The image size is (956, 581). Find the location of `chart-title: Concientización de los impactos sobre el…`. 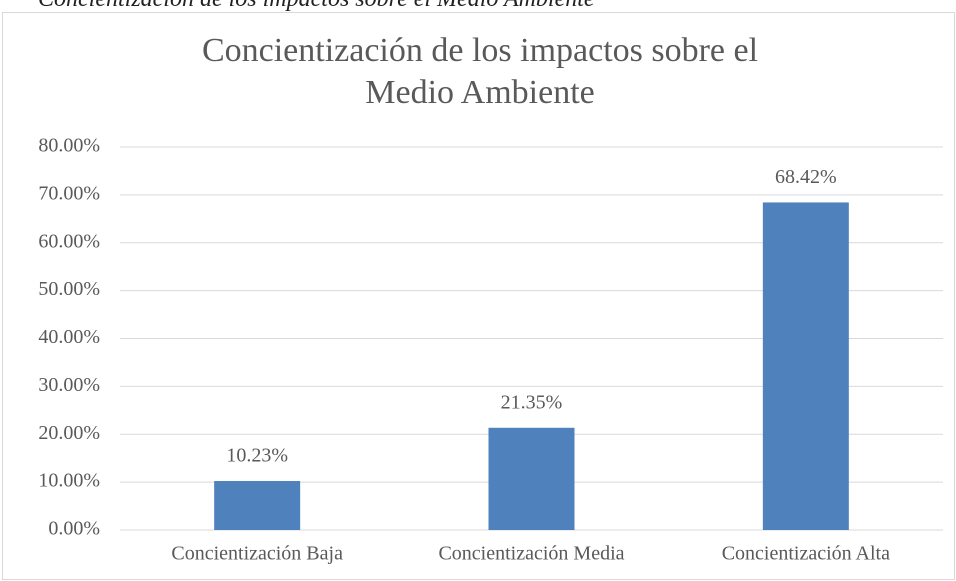

chart-title: Concientización de los impactos sobre el… is located at coordinates (480, 71).